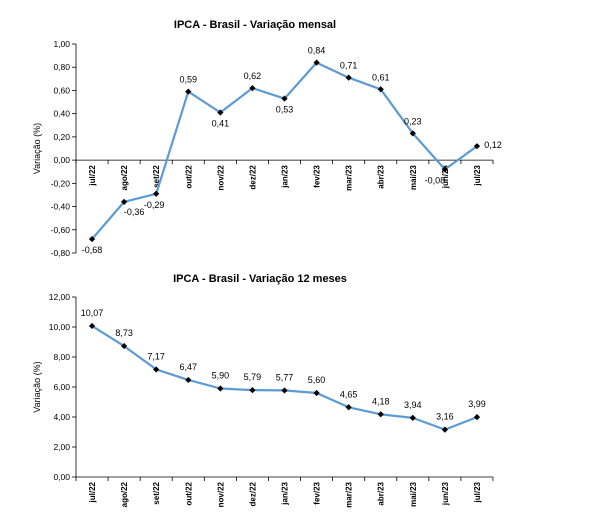 The height and width of the screenshot is (529, 596). Describe the element at coordinates (413, 177) in the screenshot. I see `monthly-category-label: mai/23` at that location.